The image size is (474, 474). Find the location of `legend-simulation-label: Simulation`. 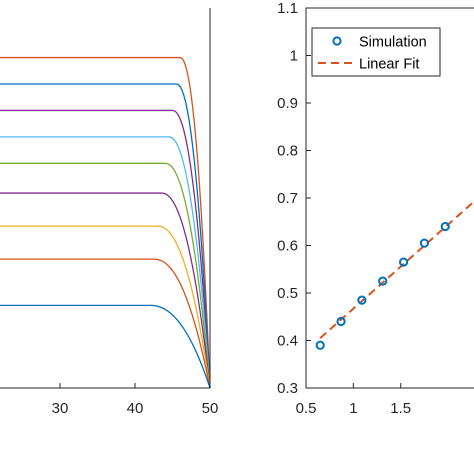

legend-simulation-label: Simulation is located at coordinates (393, 43).